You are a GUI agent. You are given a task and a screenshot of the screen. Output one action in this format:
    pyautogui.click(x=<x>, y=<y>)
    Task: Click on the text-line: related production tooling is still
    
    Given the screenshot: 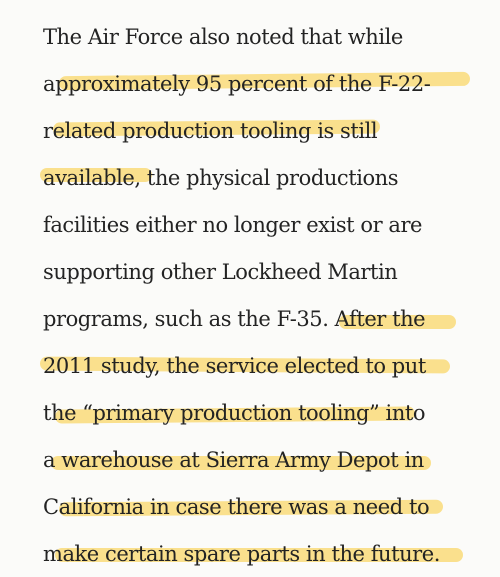 What is the action you would take?
    pyautogui.click(x=210, y=131)
    